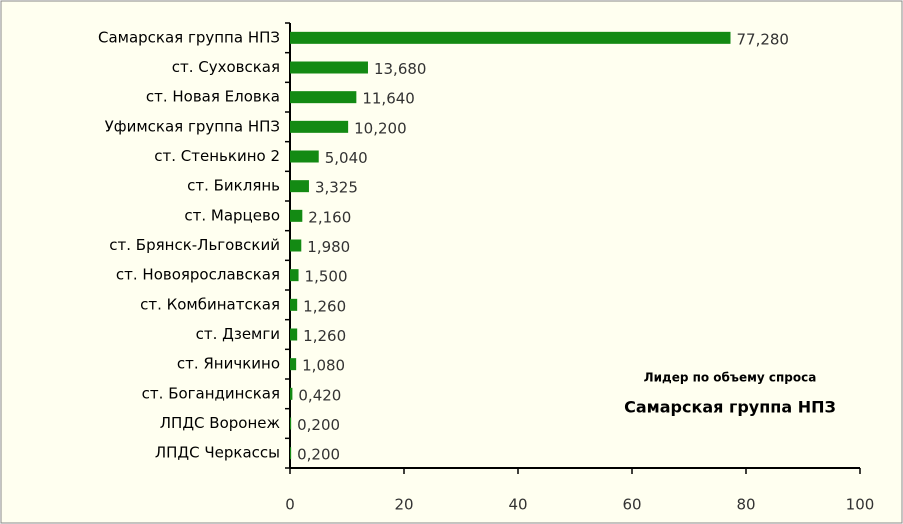  Describe the element at coordinates (217, 453) in the screenshot. I see `y-tick-label: ЛПДС Черкассы` at that location.